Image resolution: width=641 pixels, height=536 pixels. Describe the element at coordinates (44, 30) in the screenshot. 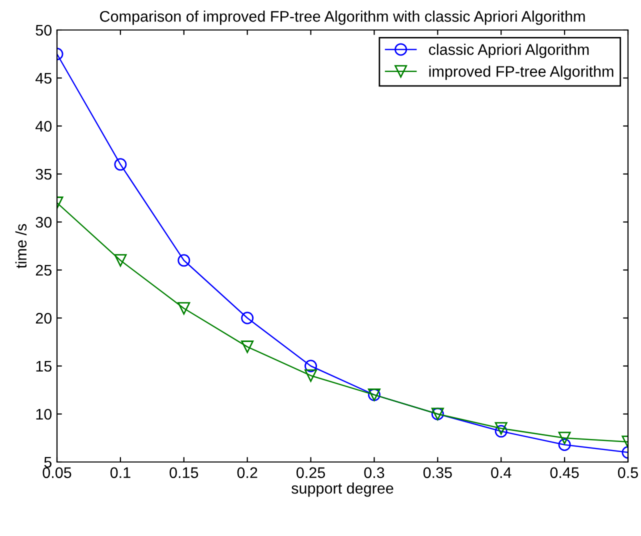

I see `y-tick-label: 50` at that location.